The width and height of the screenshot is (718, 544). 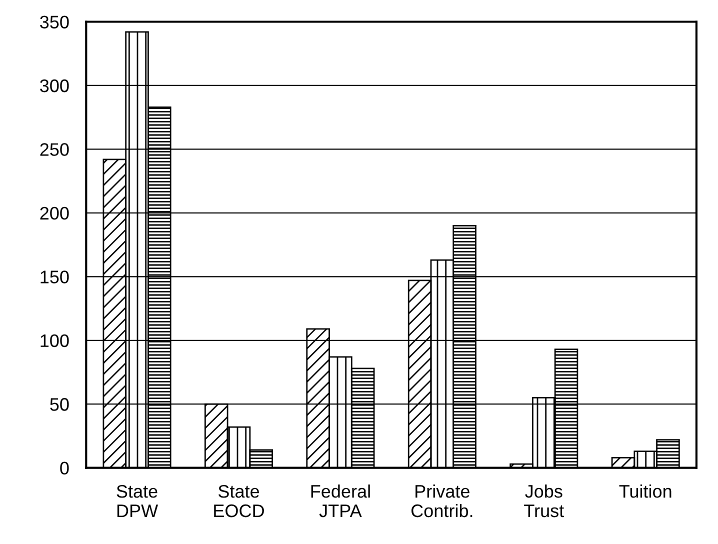 What do you see at coordinates (54, 149) in the screenshot?
I see `y-tick-label: 250` at bounding box center [54, 149].